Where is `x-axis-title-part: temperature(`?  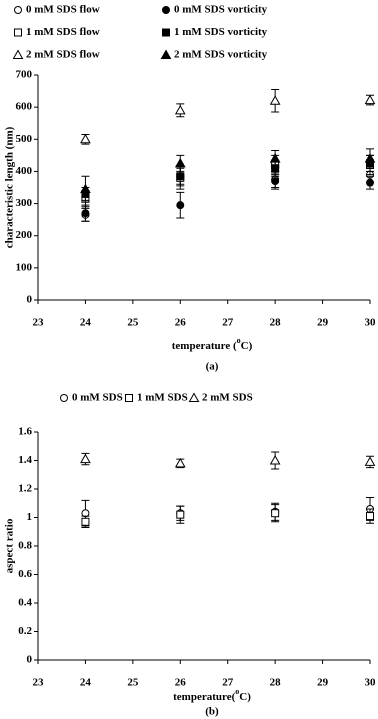 x-axis-title-part: temperature( is located at coordinates (204, 697).